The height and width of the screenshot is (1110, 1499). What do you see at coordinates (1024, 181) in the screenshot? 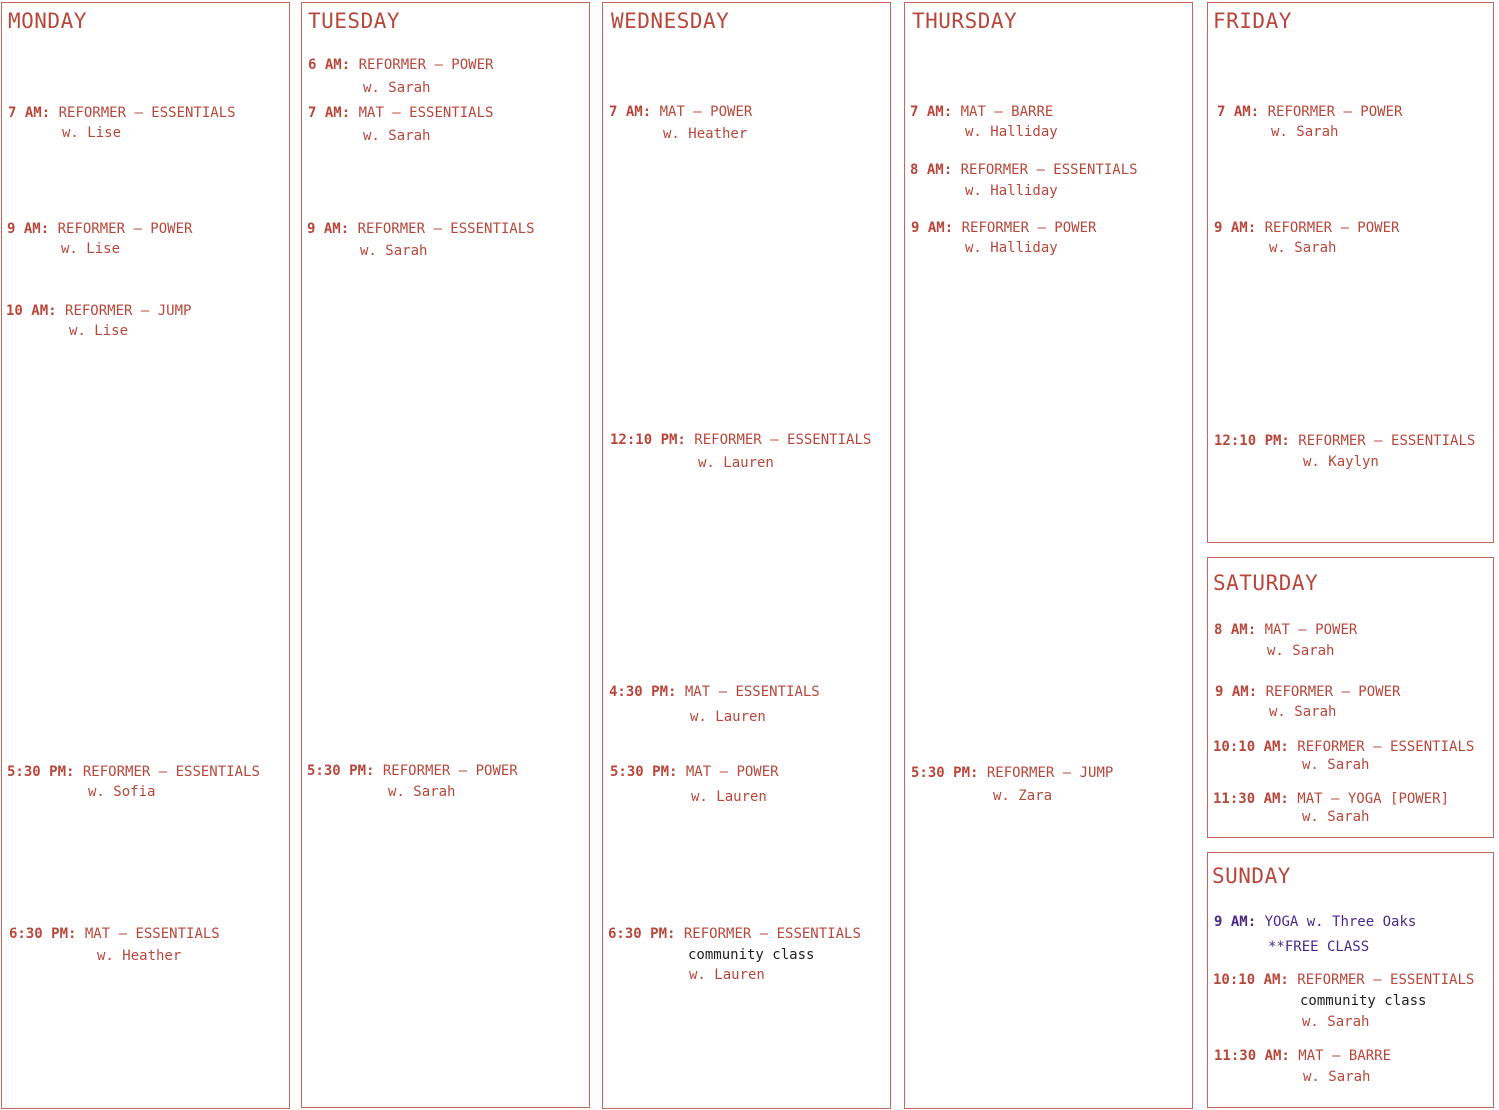
I see `class-entry: 8 AM: REFORMER – ESSENTIALS w. Halliday` at bounding box center [1024, 181].